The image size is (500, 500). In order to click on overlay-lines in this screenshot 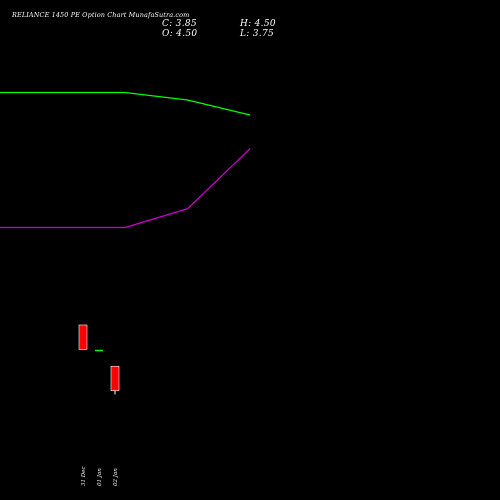, I will do `click(125, 160)`.